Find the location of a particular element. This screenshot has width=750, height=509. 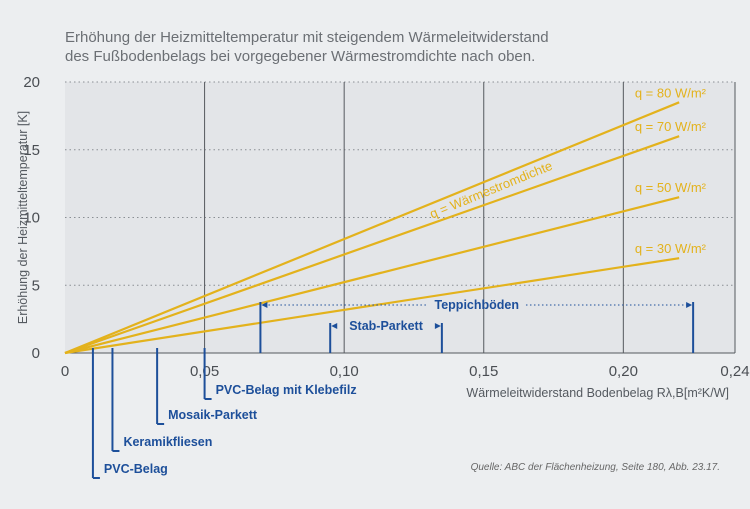

y-tick-label: 10 is located at coordinates (31, 218).